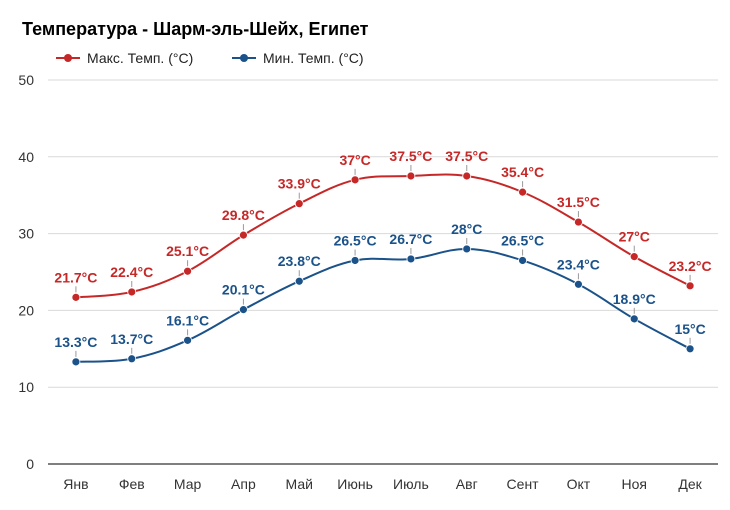  I want to click on legend-item-max: Макс. Темп. (°C), so click(124, 58).